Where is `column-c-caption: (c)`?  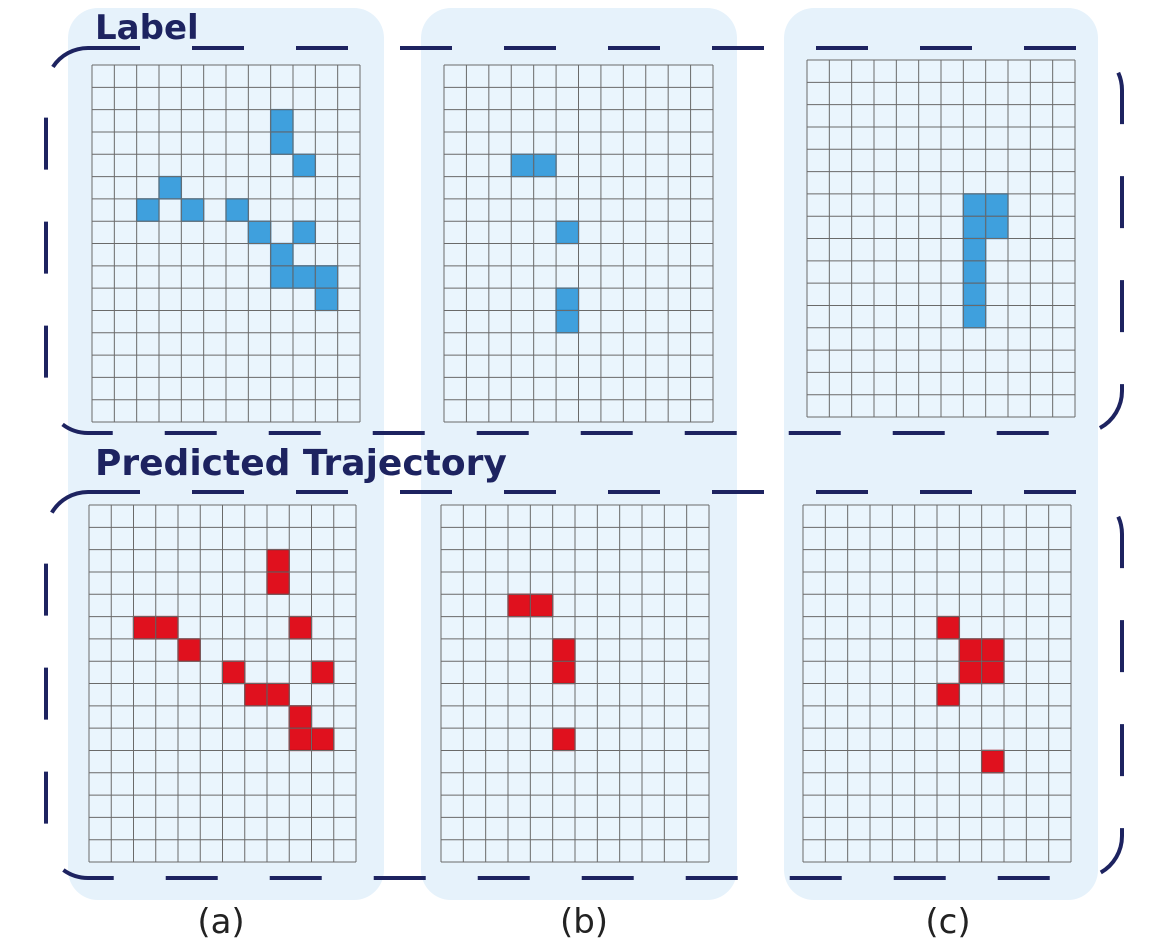 column-c-caption: (c) is located at coordinates (947, 922).